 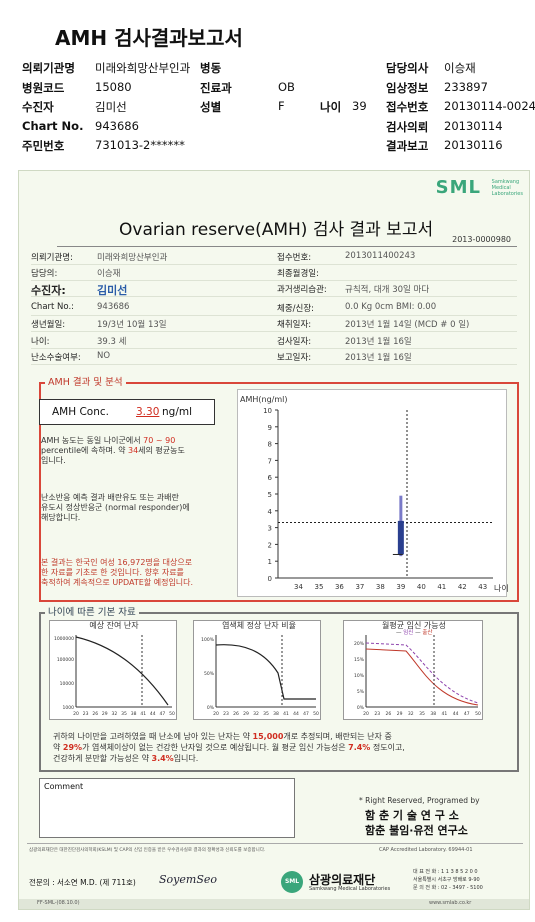 I want to click on info-label: 과거생리습관:, so click(x=302, y=290).